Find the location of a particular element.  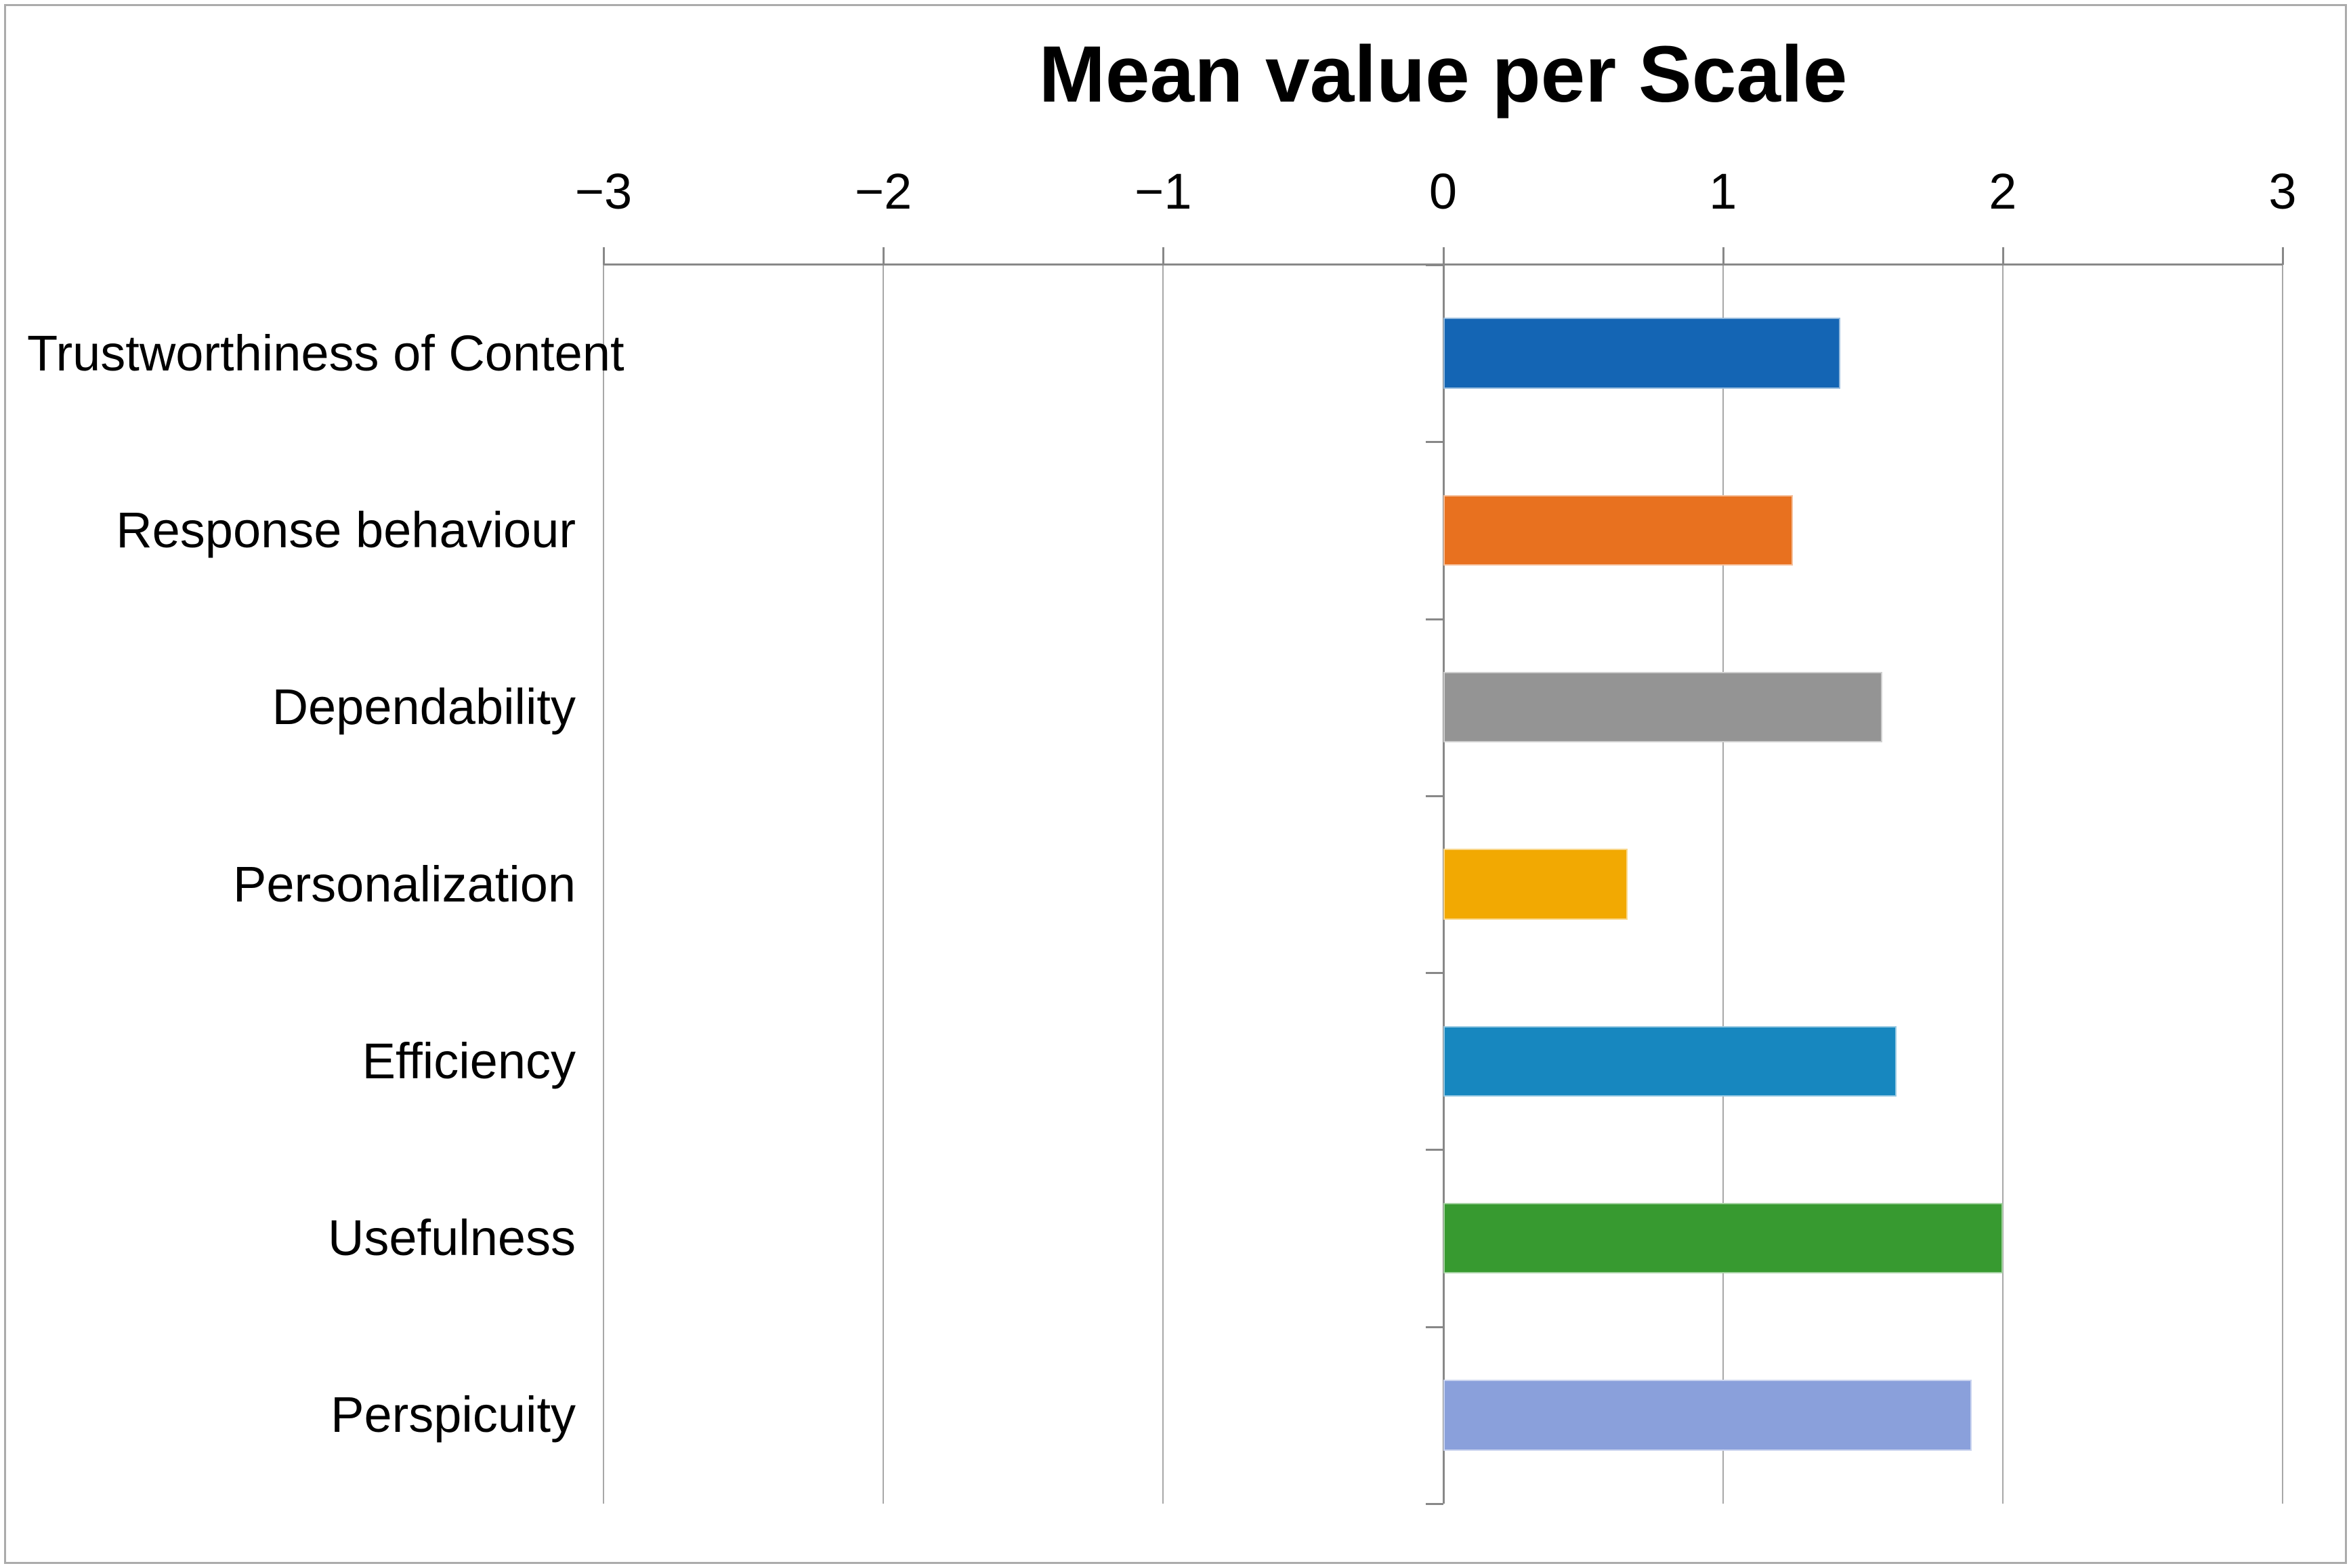

x-tick-label: 2 is located at coordinates (2003, 191).